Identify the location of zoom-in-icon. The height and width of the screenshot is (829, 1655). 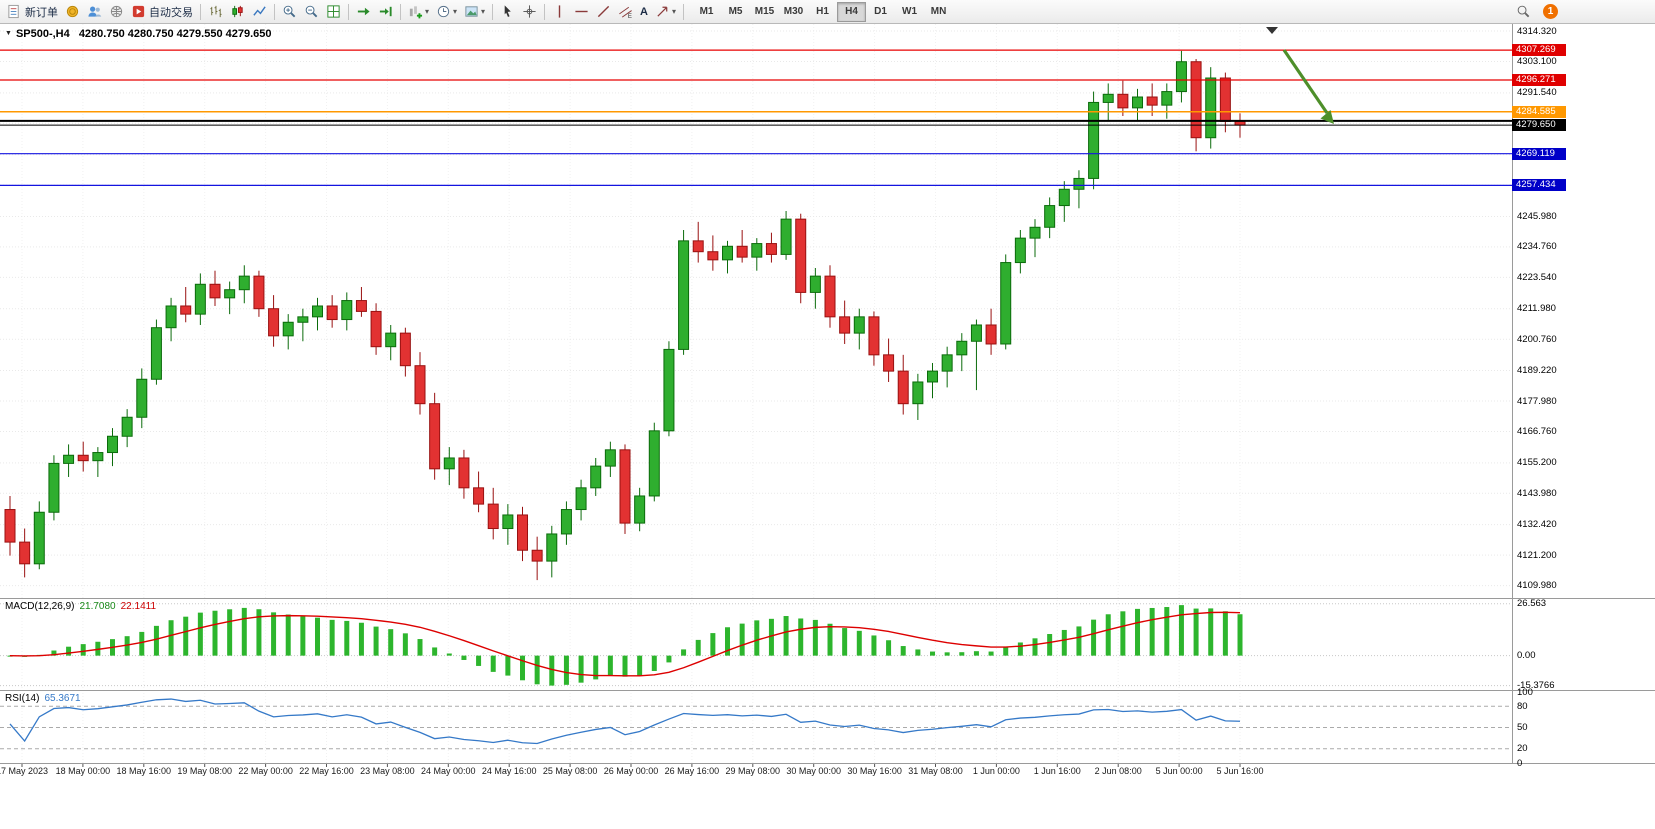
(289, 11).